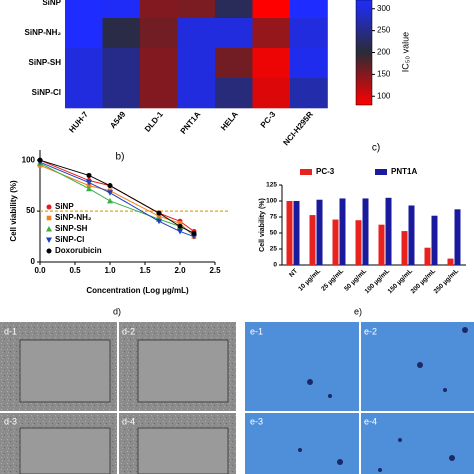 The width and height of the screenshot is (474, 474). What do you see at coordinates (51, 3) in the screenshot?
I see `row-label: SiNP` at bounding box center [51, 3].